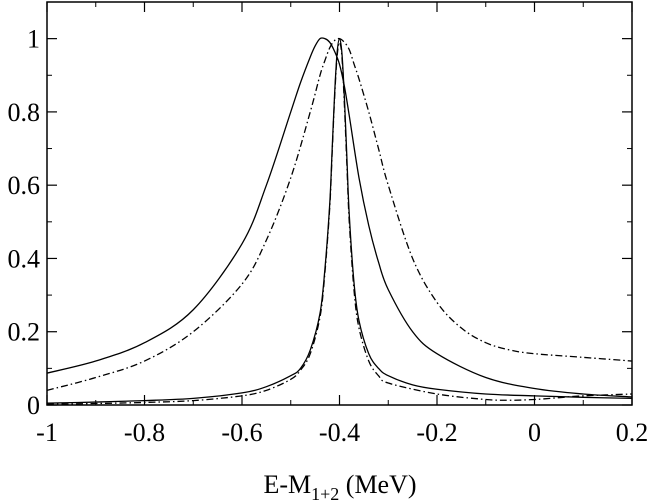 The width and height of the screenshot is (654, 501). Describe the element at coordinates (24, 185) in the screenshot. I see `y-tick-label: 0.6` at that location.